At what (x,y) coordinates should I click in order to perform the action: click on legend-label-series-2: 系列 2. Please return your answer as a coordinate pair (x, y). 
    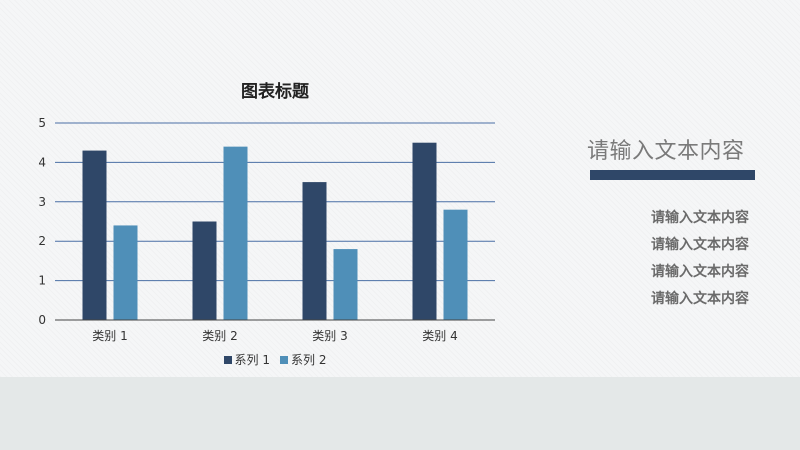
    Looking at the image, I should click on (309, 360).